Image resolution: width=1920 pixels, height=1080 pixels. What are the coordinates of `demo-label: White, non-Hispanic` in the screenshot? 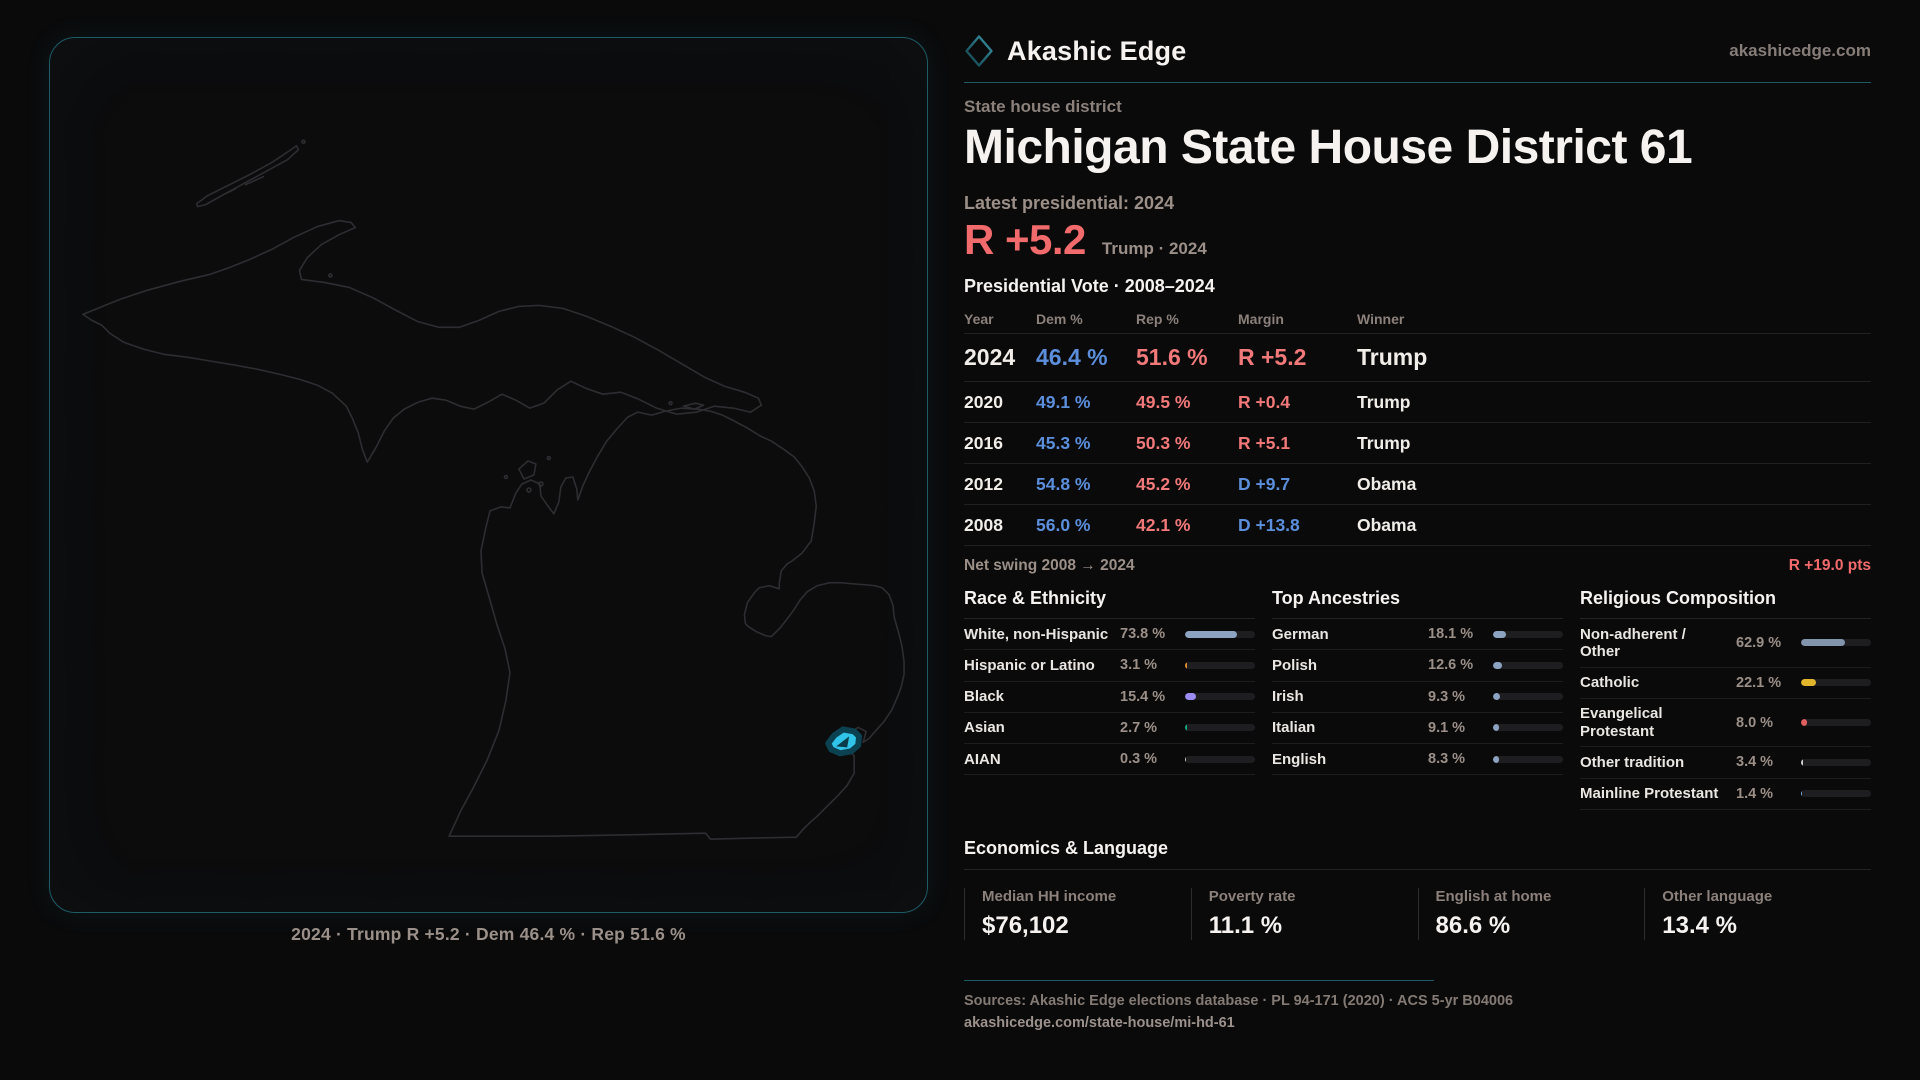 It's located at (1036, 634).